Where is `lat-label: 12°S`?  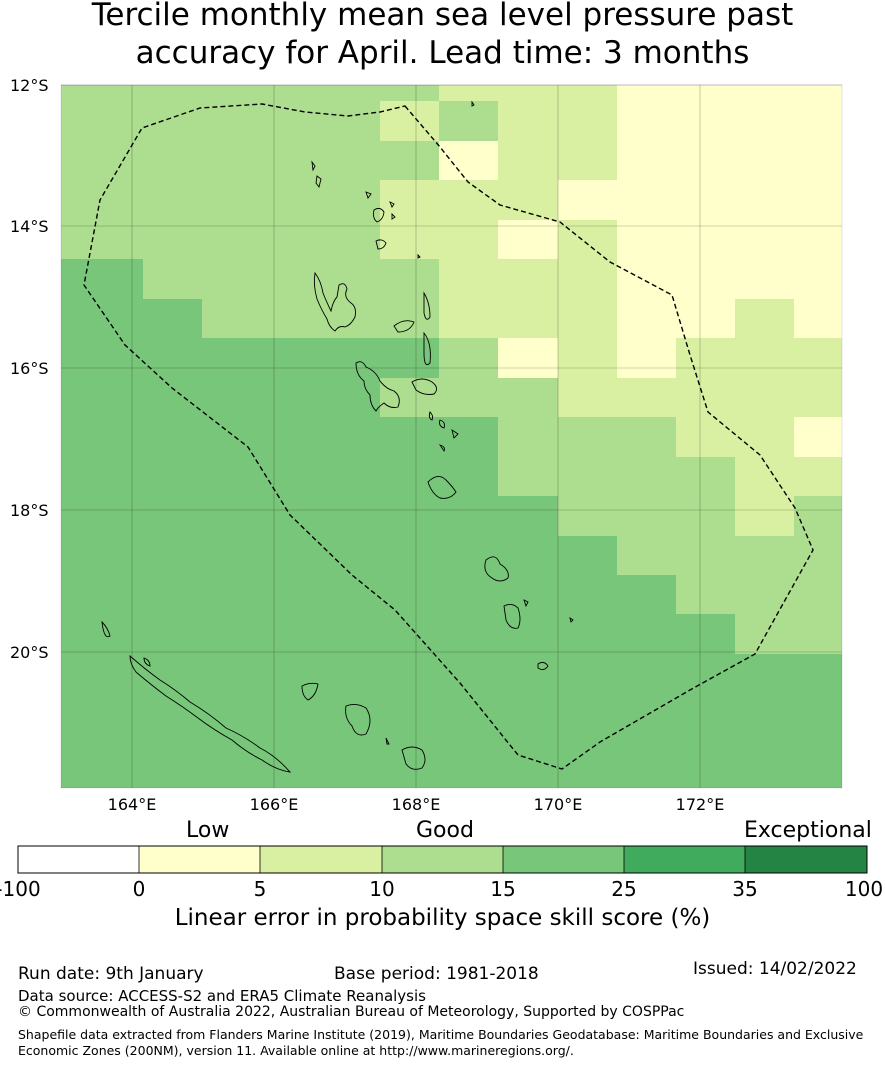
lat-label: 12°S is located at coordinates (29, 85).